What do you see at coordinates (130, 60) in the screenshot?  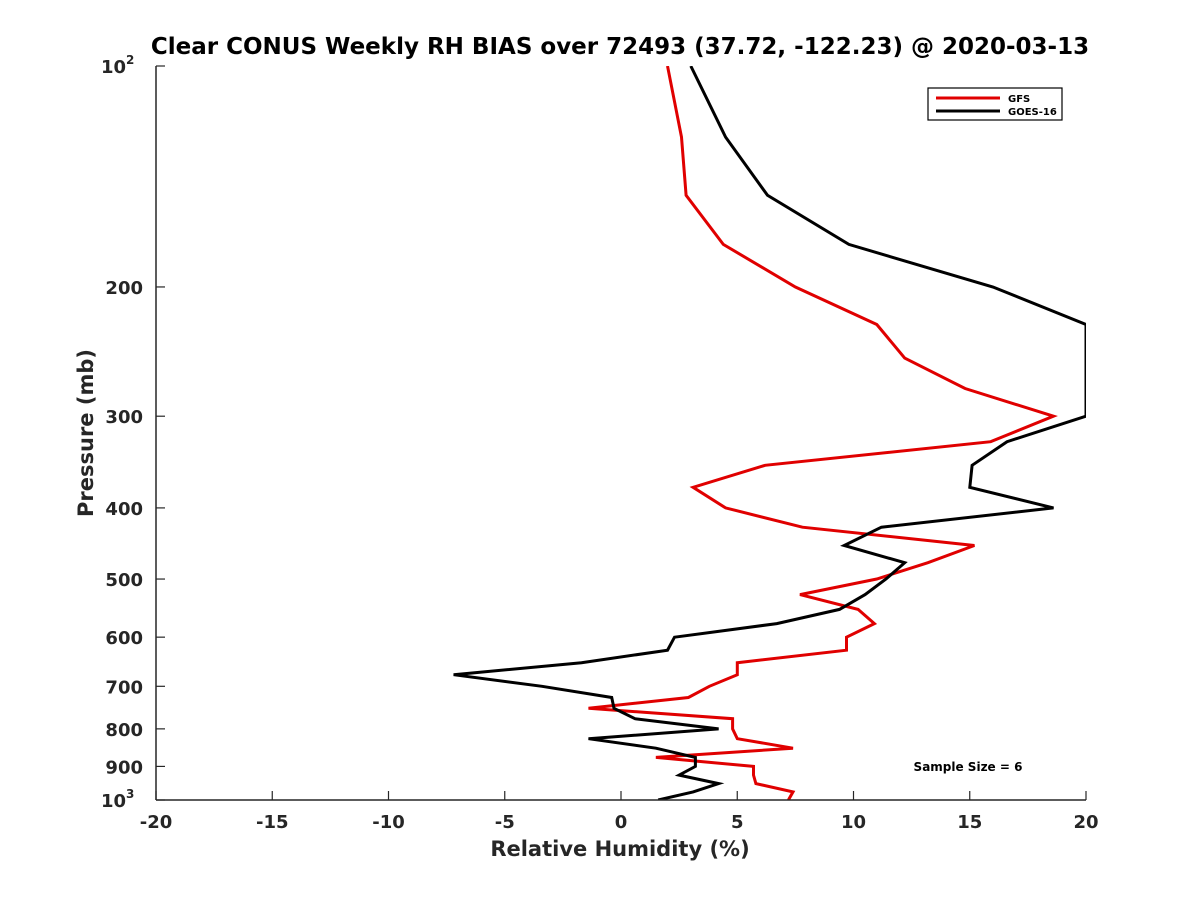 I see `y-tick-exponent: 2` at bounding box center [130, 60].